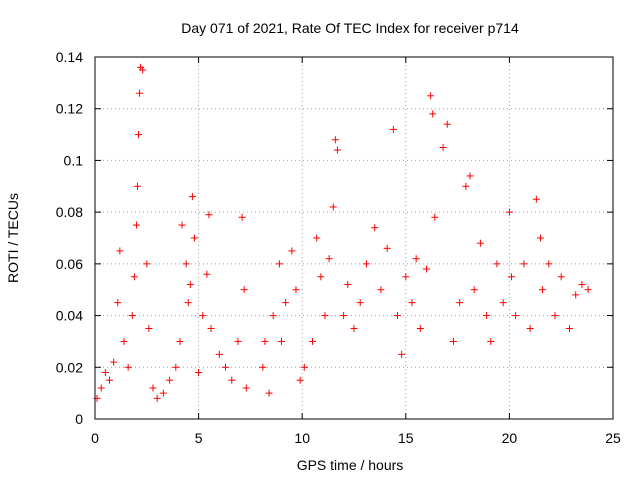  What do you see at coordinates (302, 438) in the screenshot?
I see `x-tick-label: 10` at bounding box center [302, 438].